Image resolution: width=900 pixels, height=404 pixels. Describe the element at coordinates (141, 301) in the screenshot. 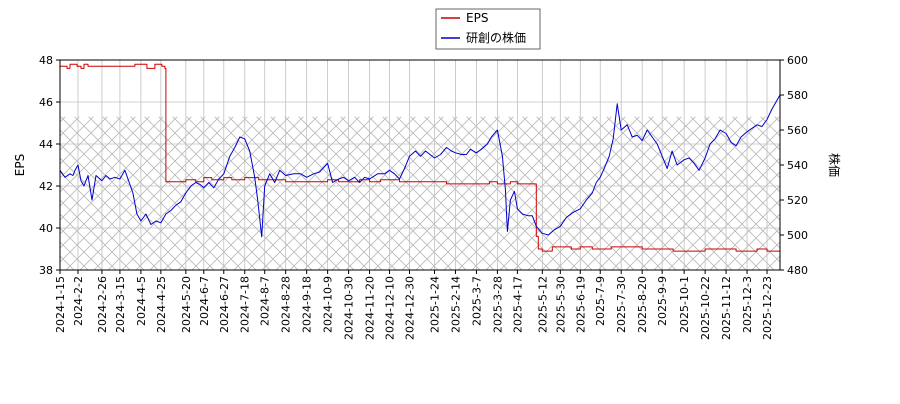

I see `x-tick-label: 2024-4-5` at that location.